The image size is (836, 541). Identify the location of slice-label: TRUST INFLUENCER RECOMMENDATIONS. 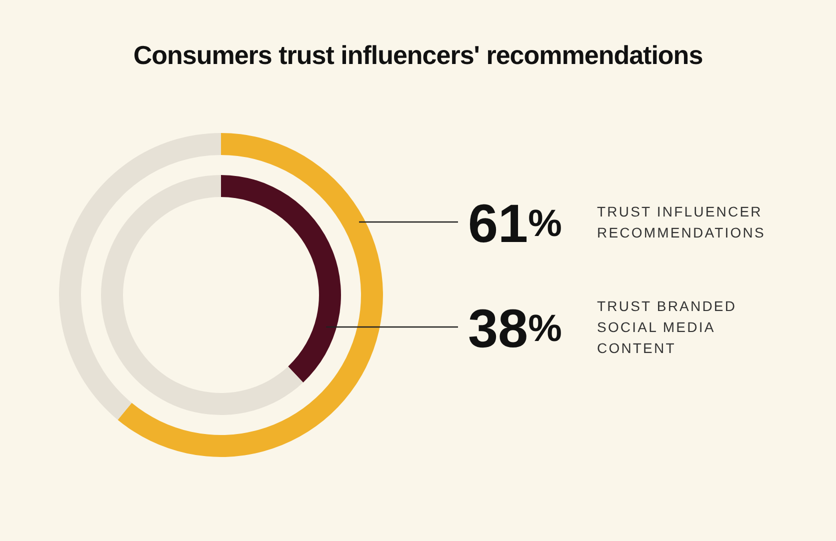
(681, 222).